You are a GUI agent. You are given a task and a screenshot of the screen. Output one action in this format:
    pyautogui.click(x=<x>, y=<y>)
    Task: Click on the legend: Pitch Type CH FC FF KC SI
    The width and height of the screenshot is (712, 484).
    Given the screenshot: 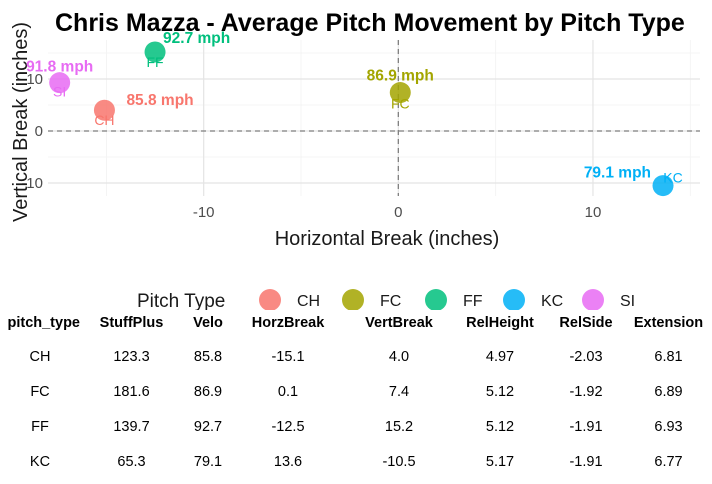 What is the action you would take?
    pyautogui.click(x=386, y=299)
    